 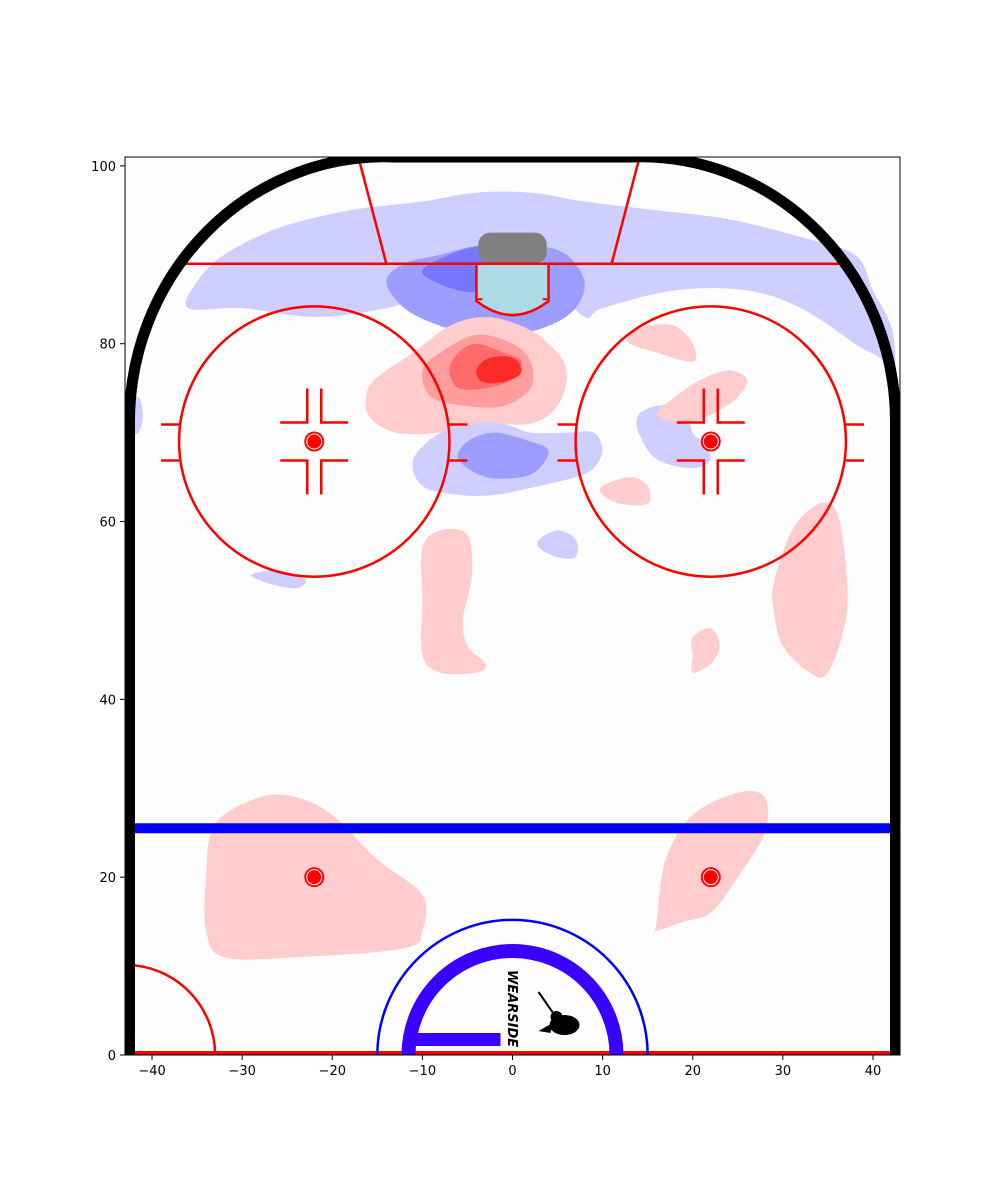 I want to click on x-tick-label: 30, so click(x=783, y=1071).